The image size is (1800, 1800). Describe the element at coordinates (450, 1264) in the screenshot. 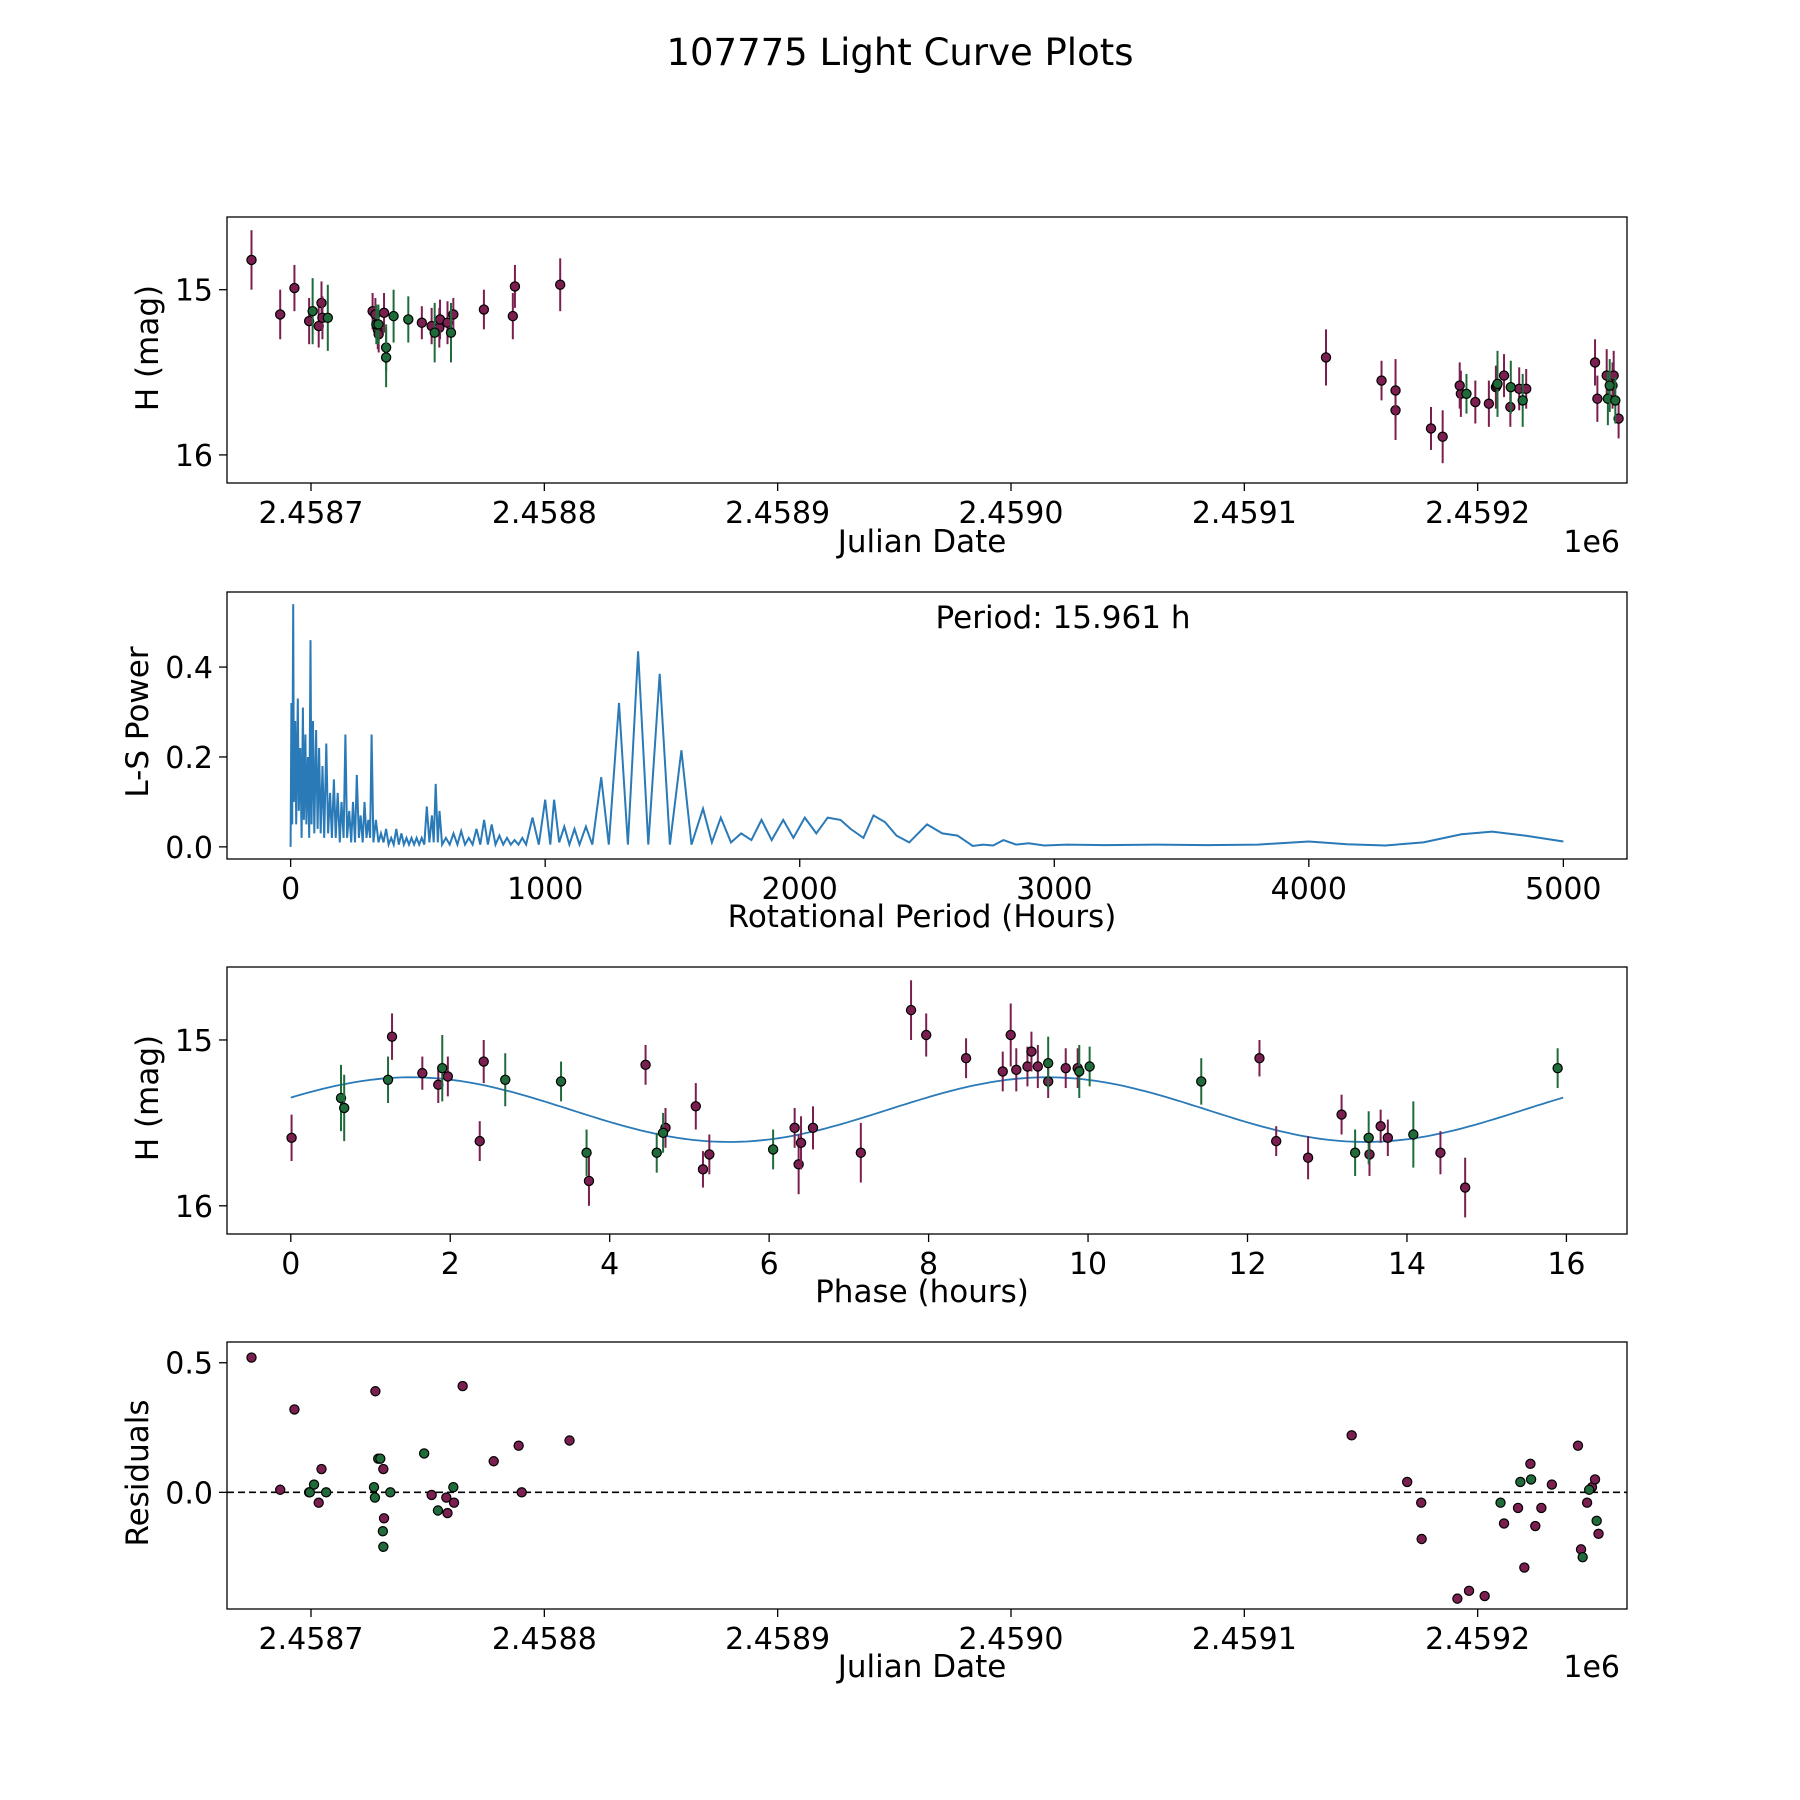

I see `x-tick-label: 2` at that location.